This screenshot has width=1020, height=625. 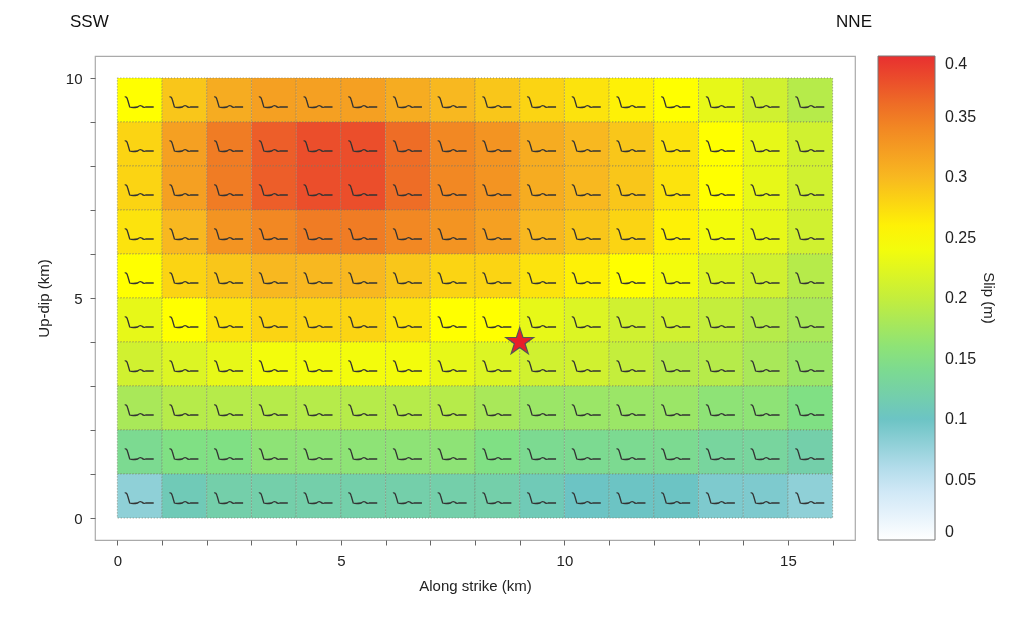 What do you see at coordinates (89, 22) in the screenshot?
I see `text: SSW` at bounding box center [89, 22].